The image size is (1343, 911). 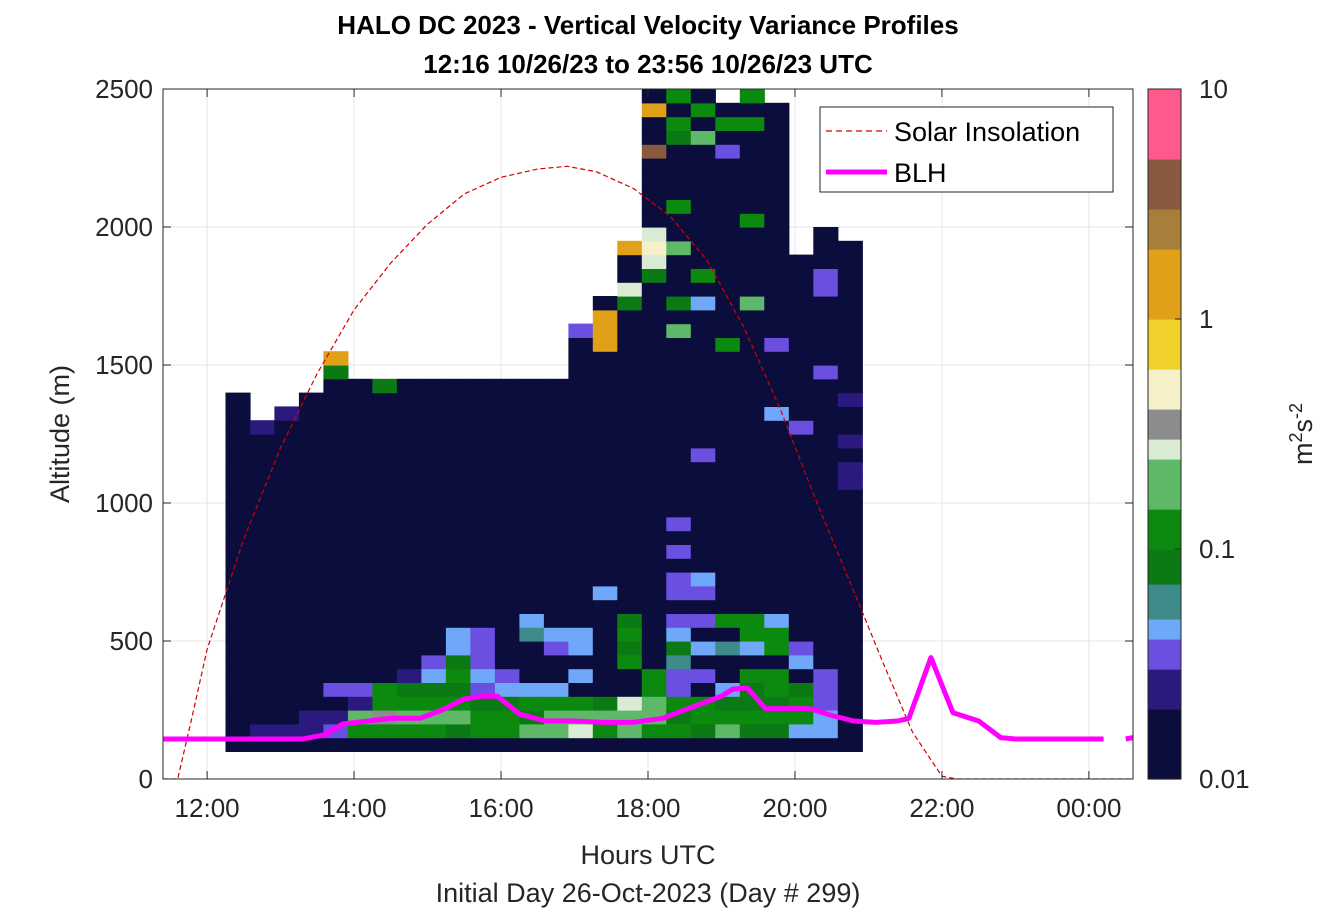 I want to click on y-tick-label: 2500, so click(x=124, y=89).